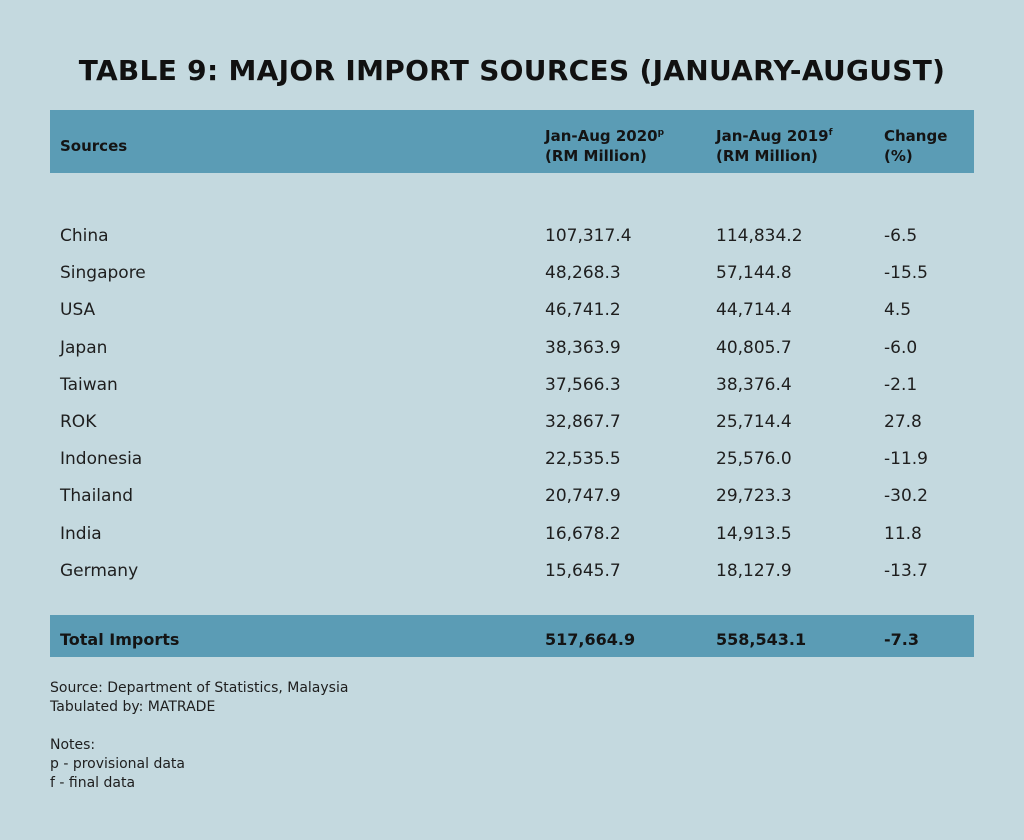  I want to click on cell-source: Germany, so click(99, 570).